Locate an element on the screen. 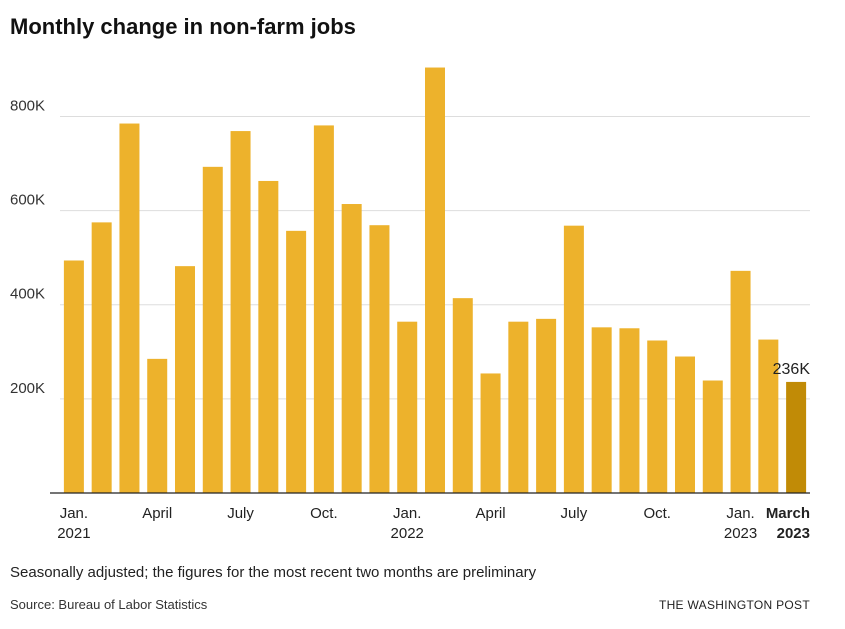  x-tick-year-label: 2022 is located at coordinates (407, 533).